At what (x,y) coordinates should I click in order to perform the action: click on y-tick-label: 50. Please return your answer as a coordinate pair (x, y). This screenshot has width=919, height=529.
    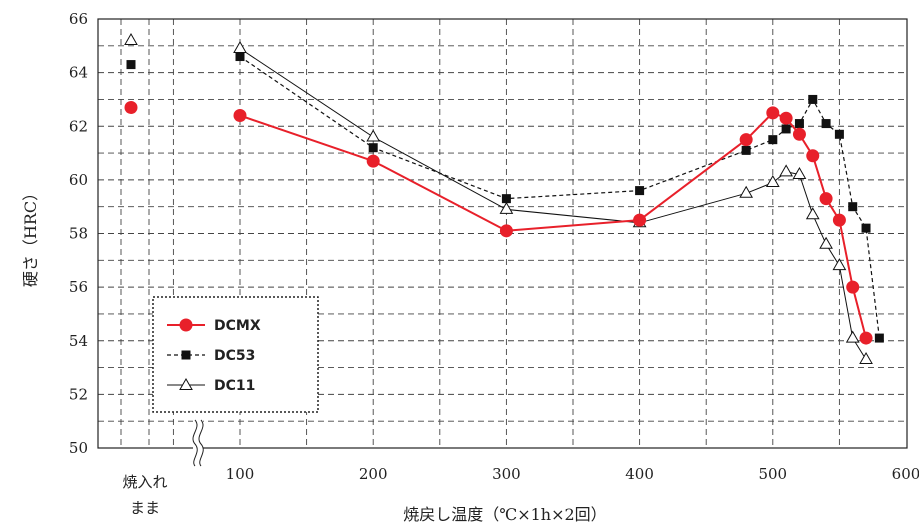
    Looking at the image, I should click on (78, 448).